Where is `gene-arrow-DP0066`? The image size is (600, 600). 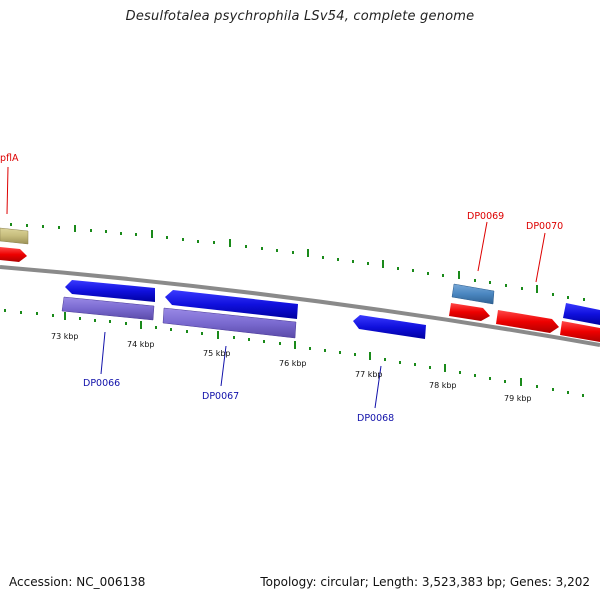
gene-arrow-DP0066 is located at coordinates (110, 291).